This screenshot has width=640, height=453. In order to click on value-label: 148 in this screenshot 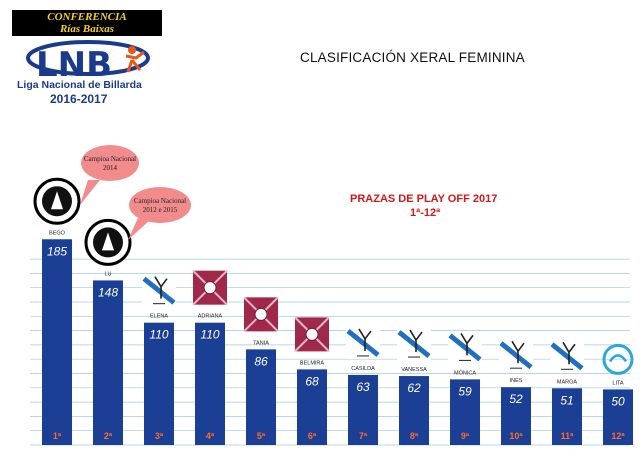, I will do `click(108, 292)`.